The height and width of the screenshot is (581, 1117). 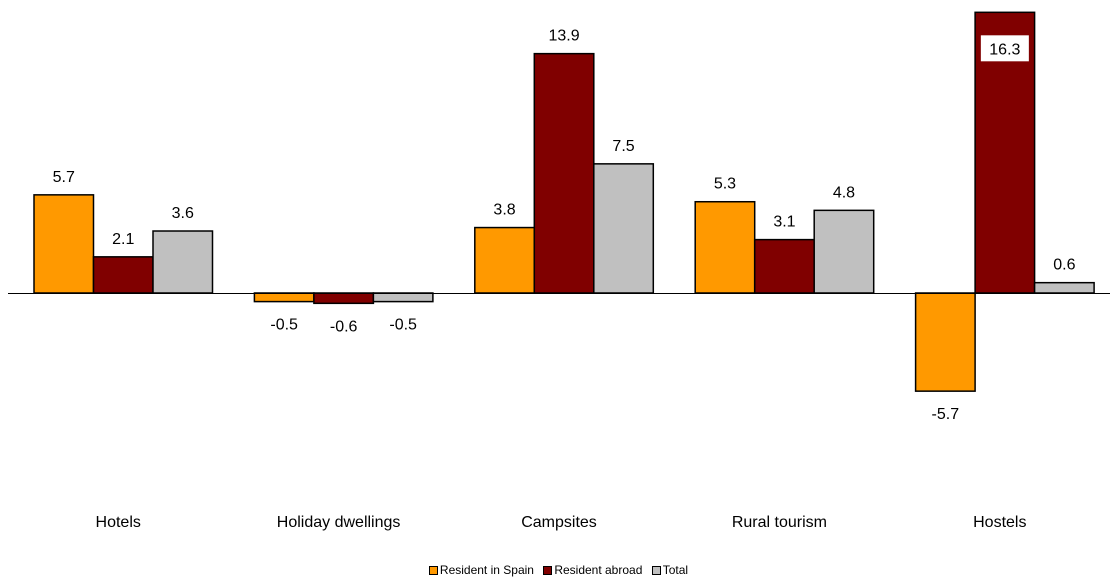 What do you see at coordinates (999, 522) in the screenshot?
I see `category-label-hostels: Hostels` at bounding box center [999, 522].